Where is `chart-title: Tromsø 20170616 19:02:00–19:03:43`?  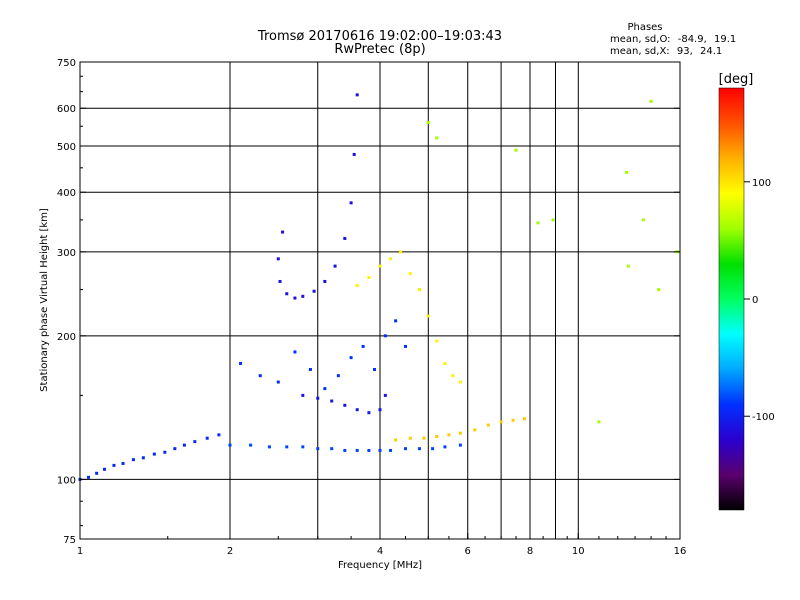 chart-title: Tromsø 20170616 19:02:00–19:03:43 is located at coordinates (379, 36).